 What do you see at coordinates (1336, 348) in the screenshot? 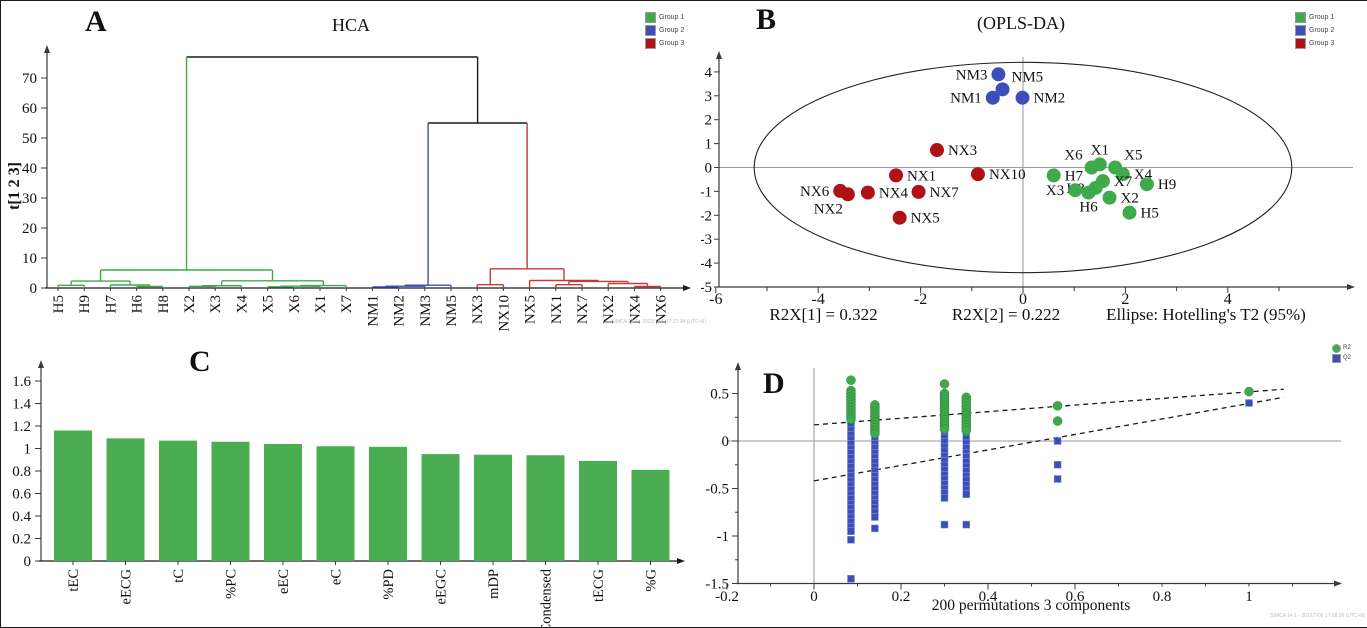
I see `r2-swatch` at bounding box center [1336, 348].